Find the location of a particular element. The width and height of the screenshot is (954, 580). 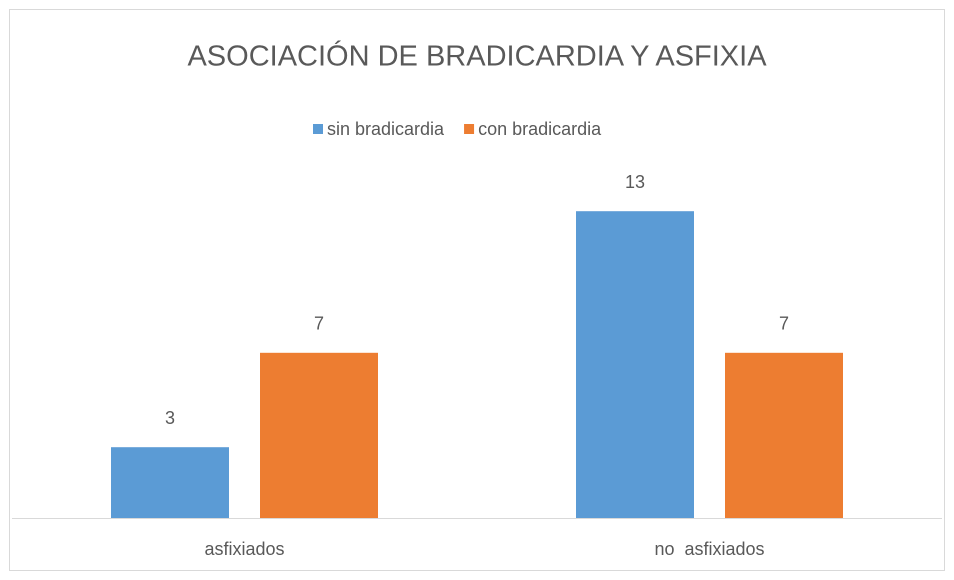

x-tick-label: asfixiados is located at coordinates (244, 549).